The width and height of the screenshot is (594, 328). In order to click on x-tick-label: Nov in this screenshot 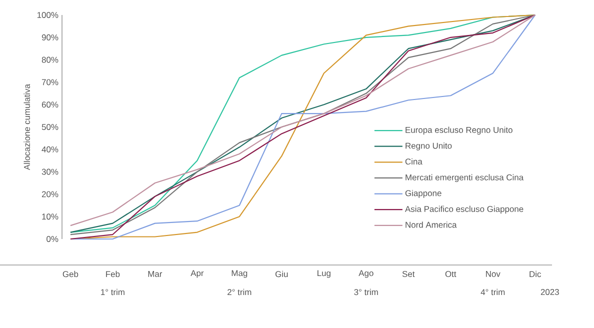, I will do `click(493, 274)`.